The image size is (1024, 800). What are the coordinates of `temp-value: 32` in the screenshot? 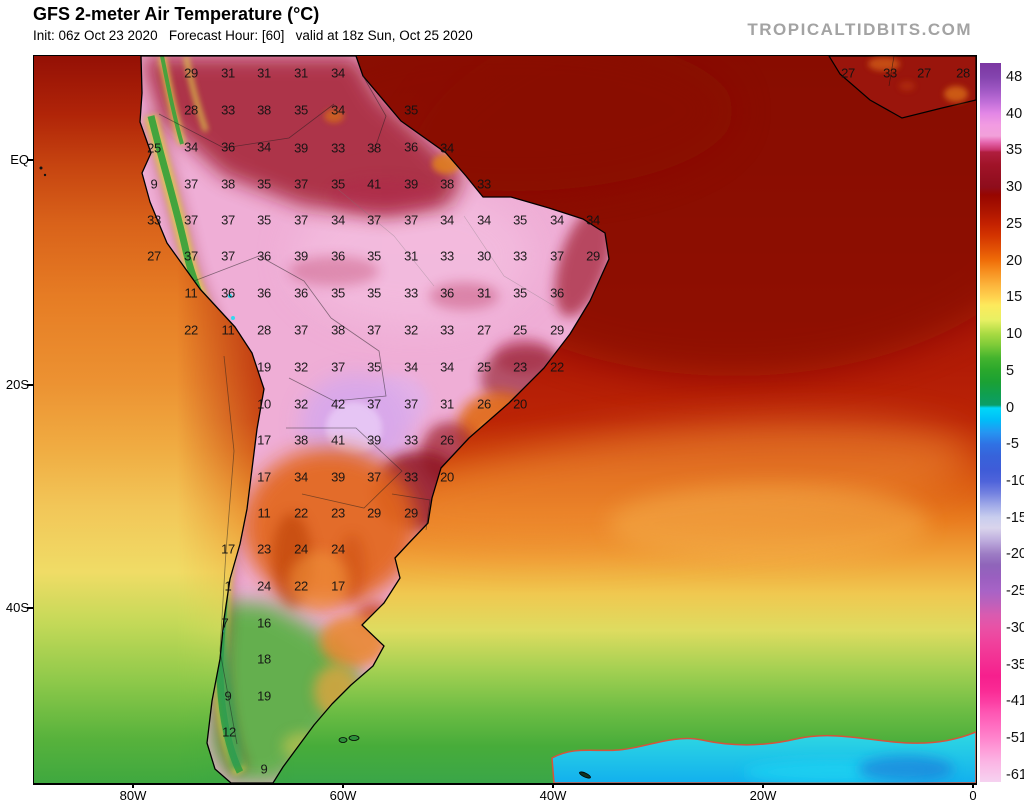 It's located at (301, 404).